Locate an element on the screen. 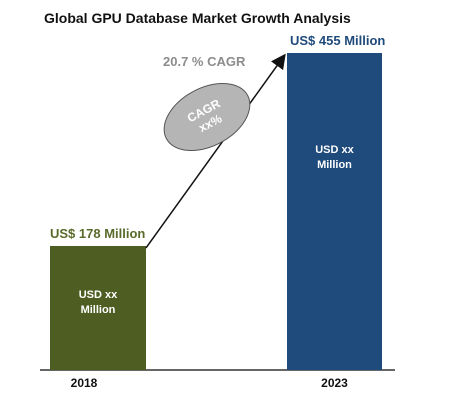  cagr-label: 20.7 % CAGR is located at coordinates (204, 61).